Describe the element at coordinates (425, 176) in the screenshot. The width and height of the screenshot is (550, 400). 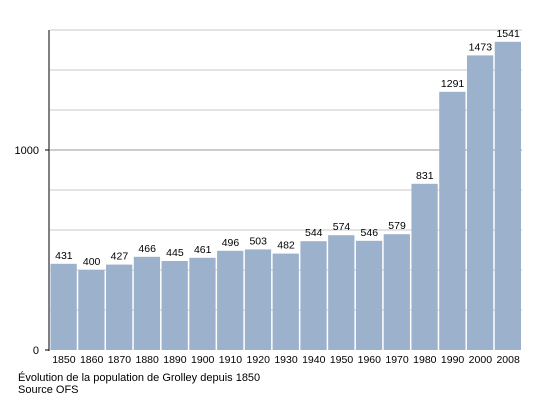
I see `data-label-1980: 831` at that location.